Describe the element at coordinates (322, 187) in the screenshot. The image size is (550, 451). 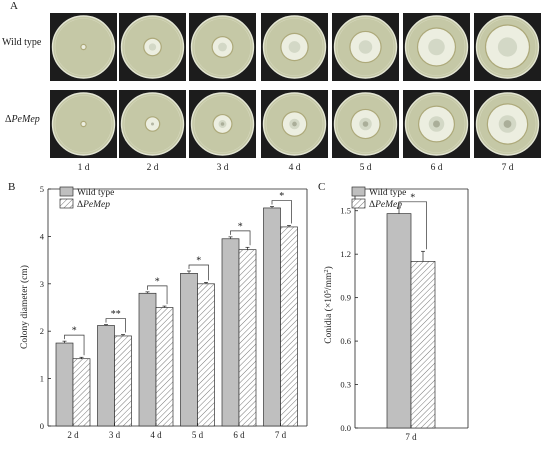
I see `panel-c-letter: C` at that location.